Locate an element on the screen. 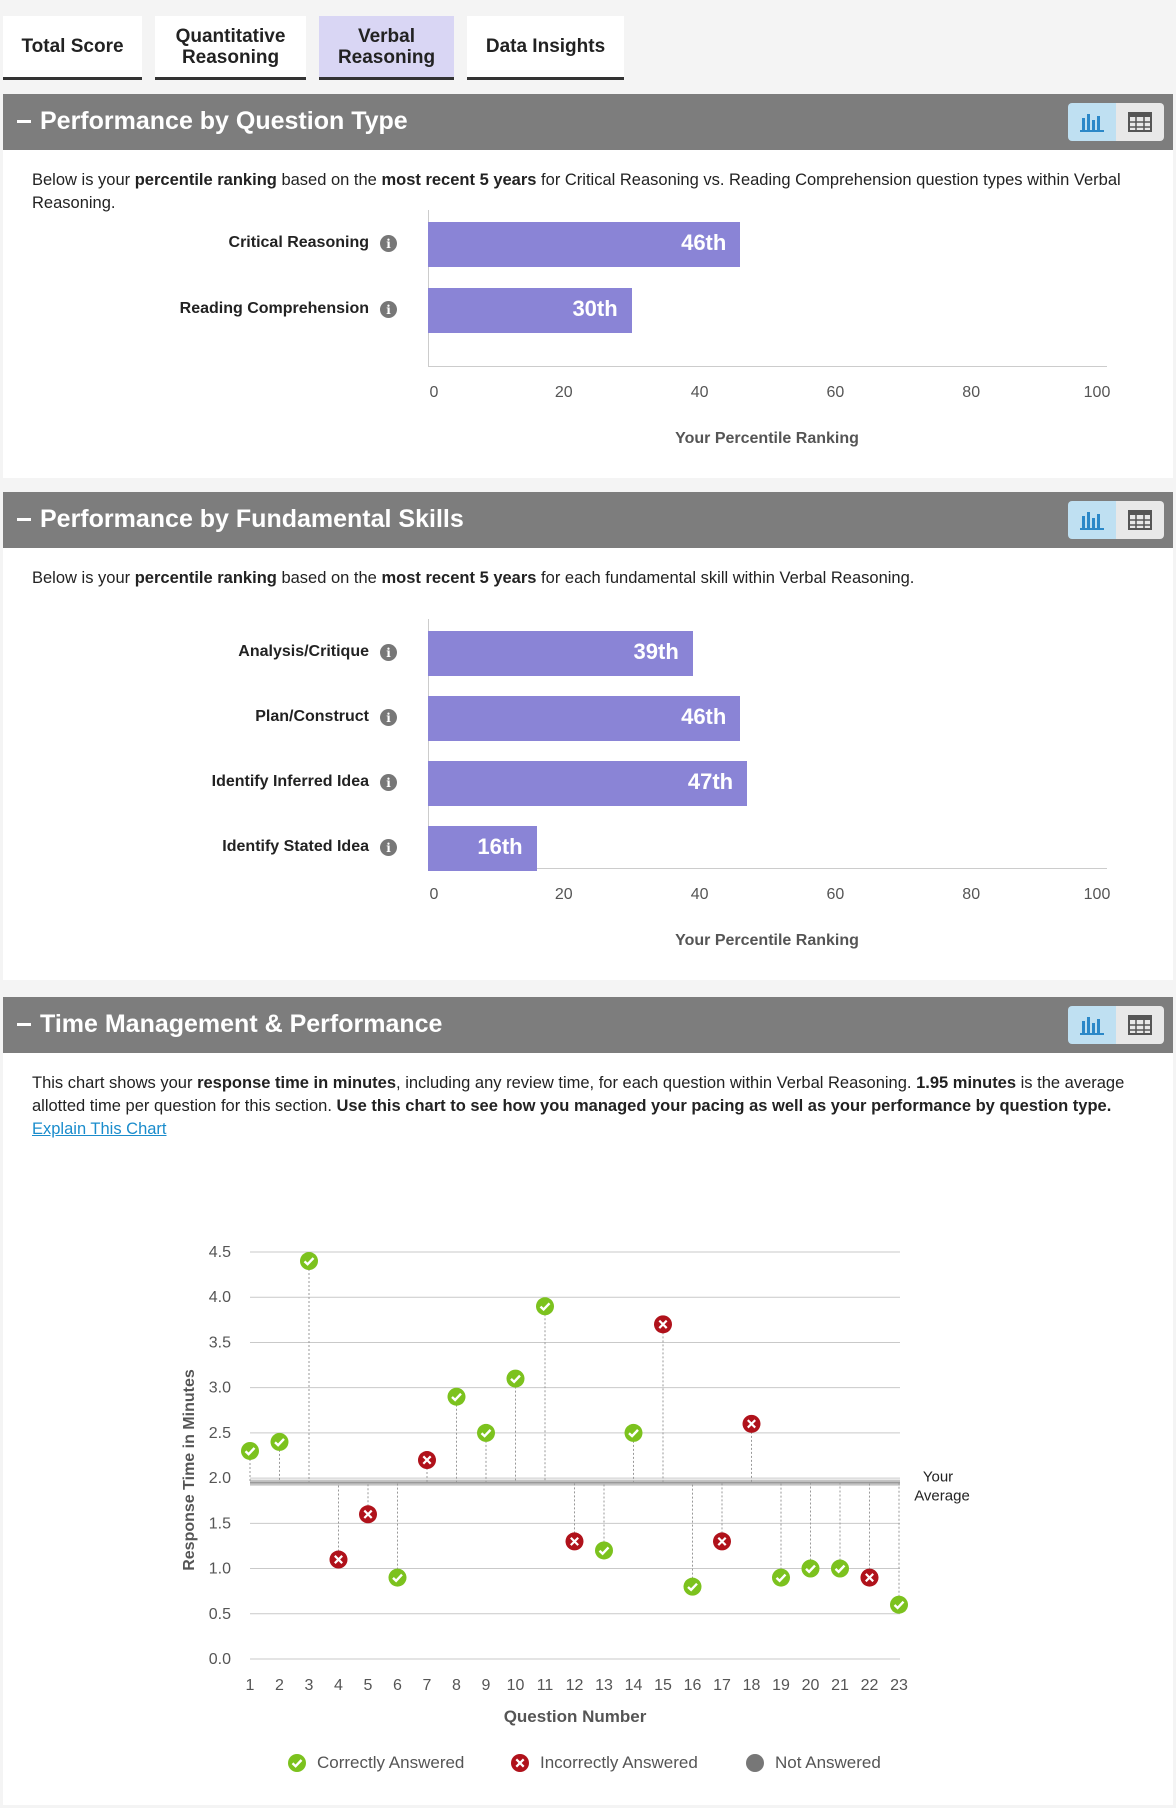 The image size is (1176, 1808). legend-not-answered: Not Answered is located at coordinates (813, 1763).